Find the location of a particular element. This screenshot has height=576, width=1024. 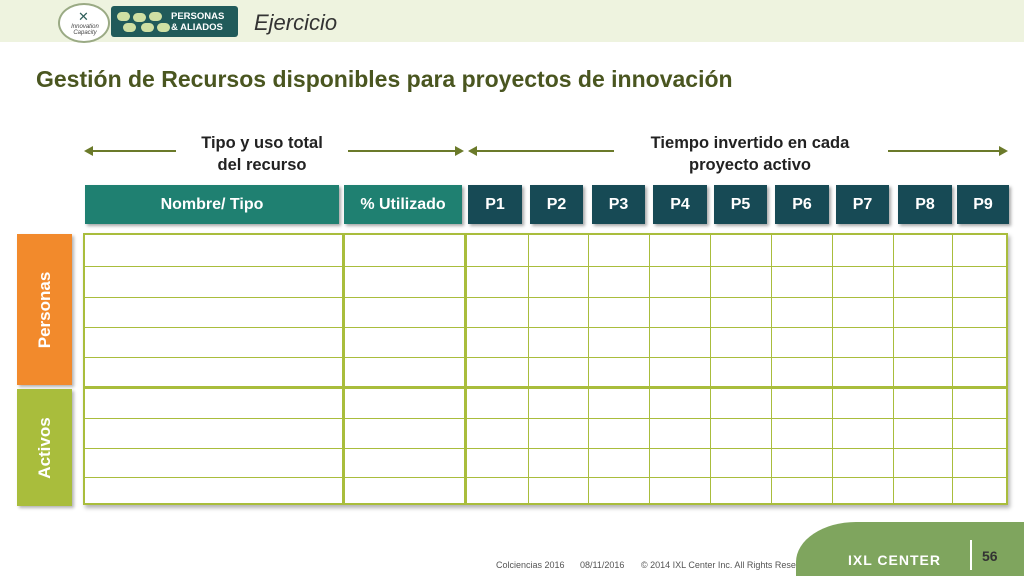

col-header-nombre: Nombre/ Tipo is located at coordinates (212, 204).